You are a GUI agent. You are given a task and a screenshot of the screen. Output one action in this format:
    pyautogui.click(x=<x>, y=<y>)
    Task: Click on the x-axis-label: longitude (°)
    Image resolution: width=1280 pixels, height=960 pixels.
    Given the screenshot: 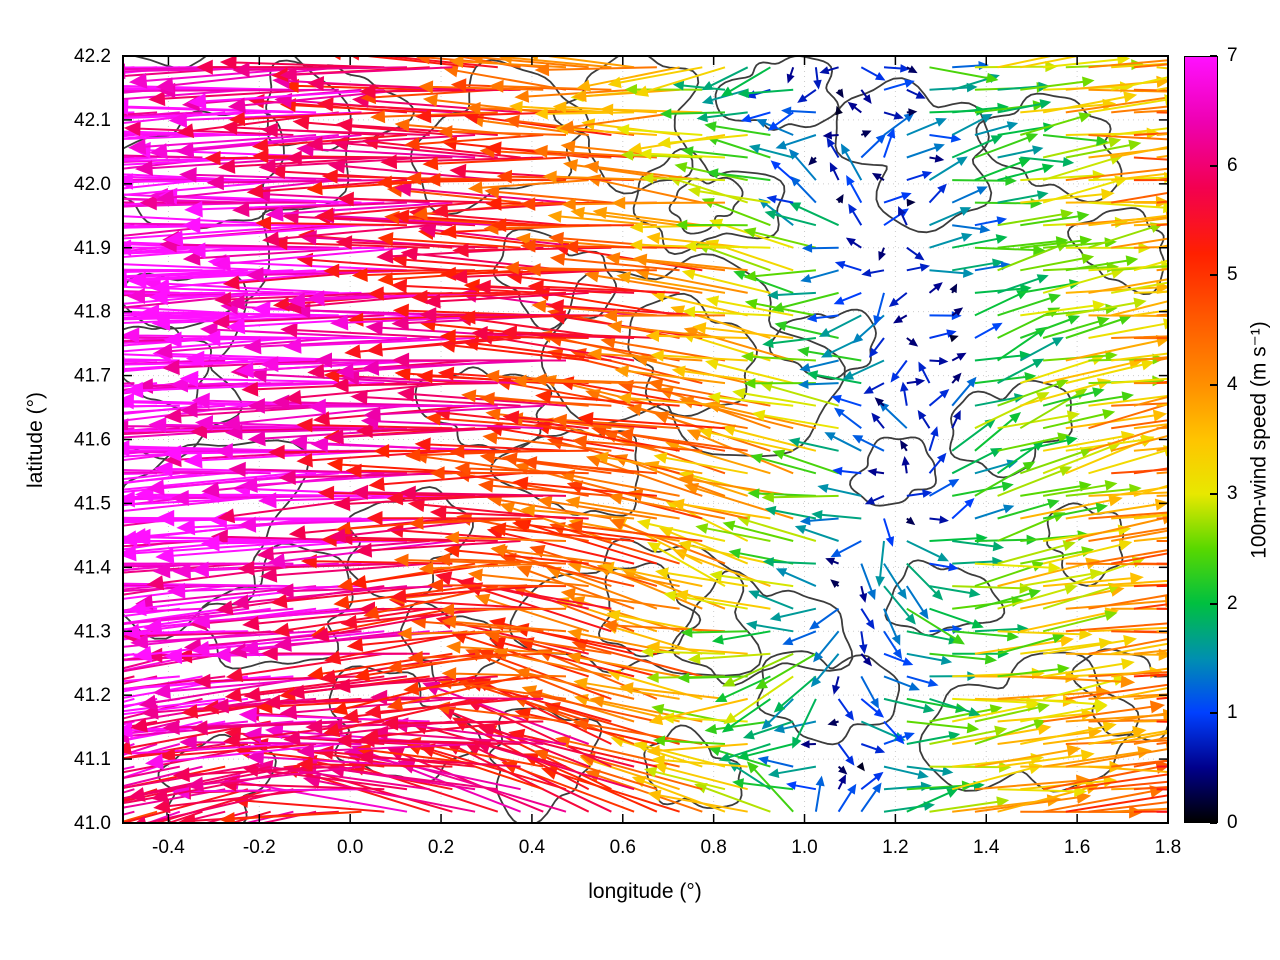 What is the action you would take?
    pyautogui.click(x=645, y=891)
    